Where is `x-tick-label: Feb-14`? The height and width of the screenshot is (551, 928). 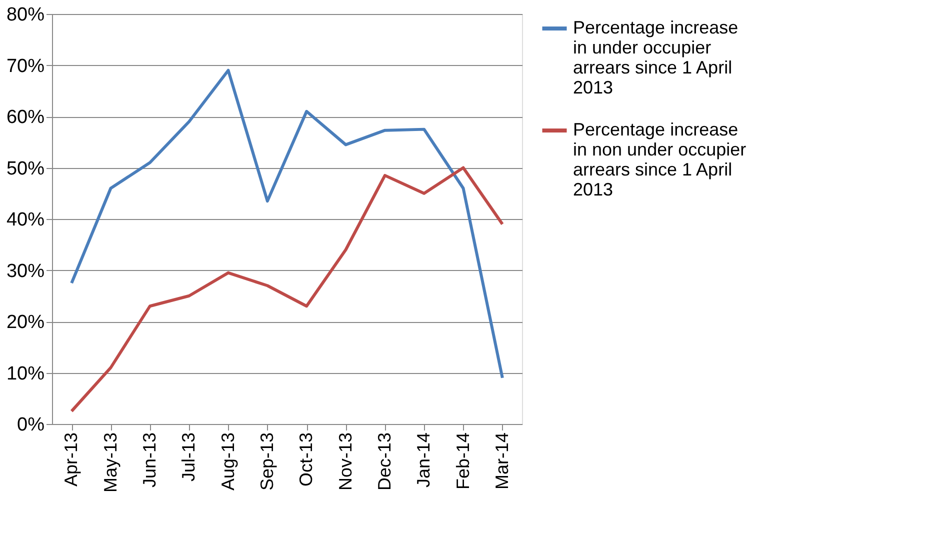
x-tick-label: Feb-14 is located at coordinates (462, 461).